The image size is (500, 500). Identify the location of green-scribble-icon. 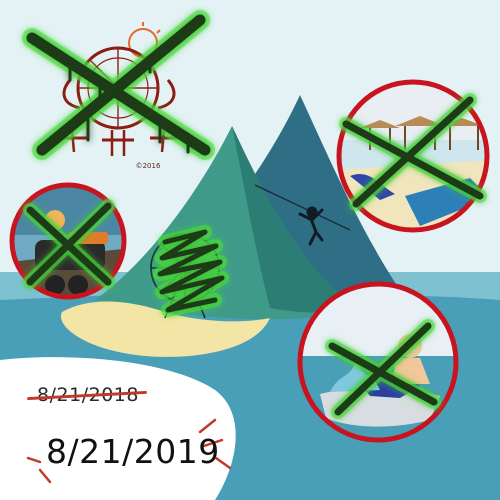
(191, 271).